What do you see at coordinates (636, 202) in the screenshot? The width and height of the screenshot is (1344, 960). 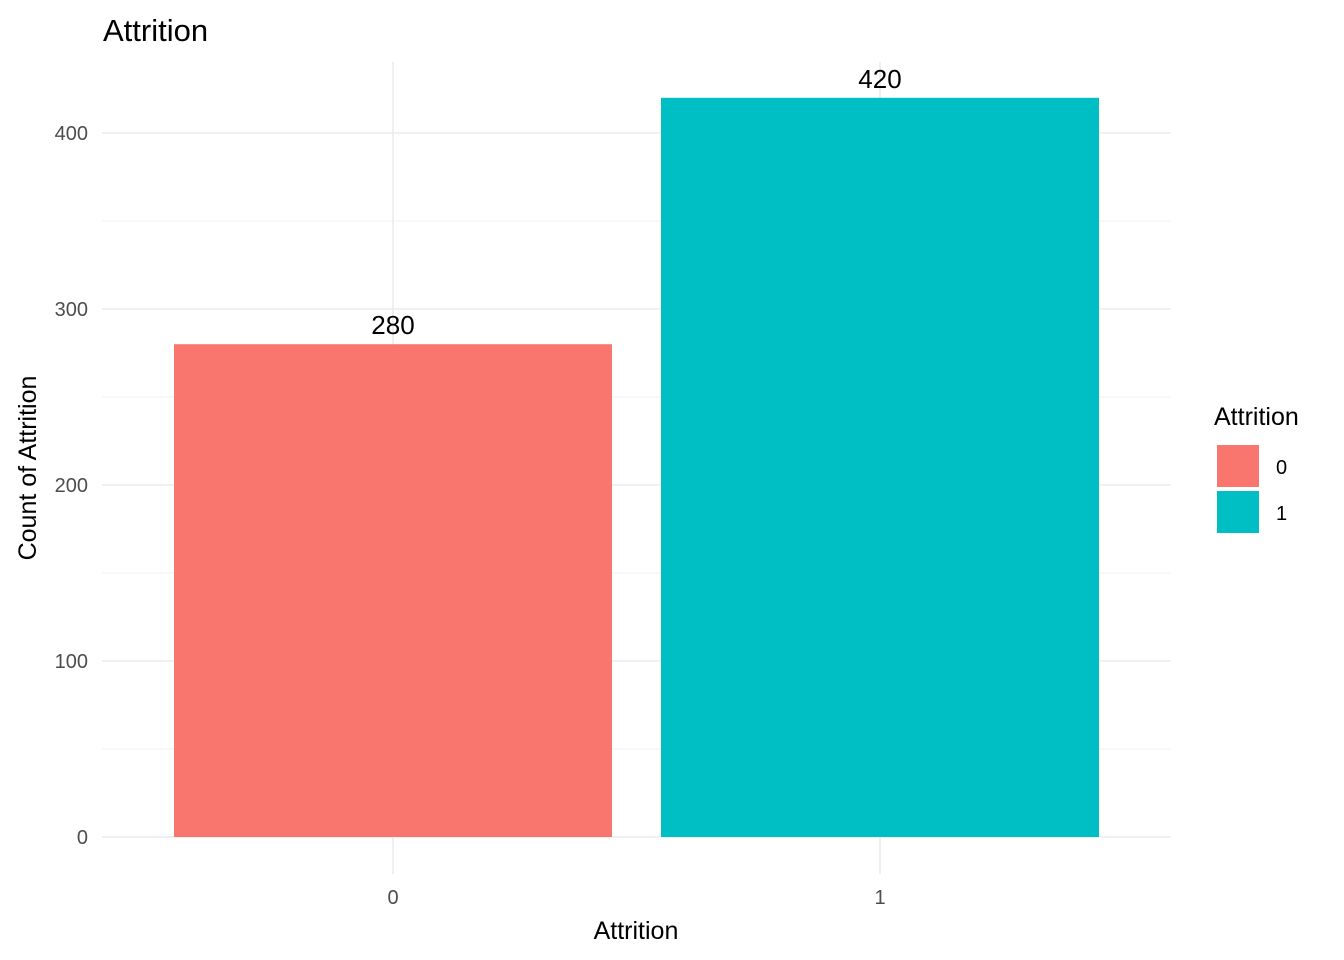 I see `bar-data-labels: 280 420` at bounding box center [636, 202].